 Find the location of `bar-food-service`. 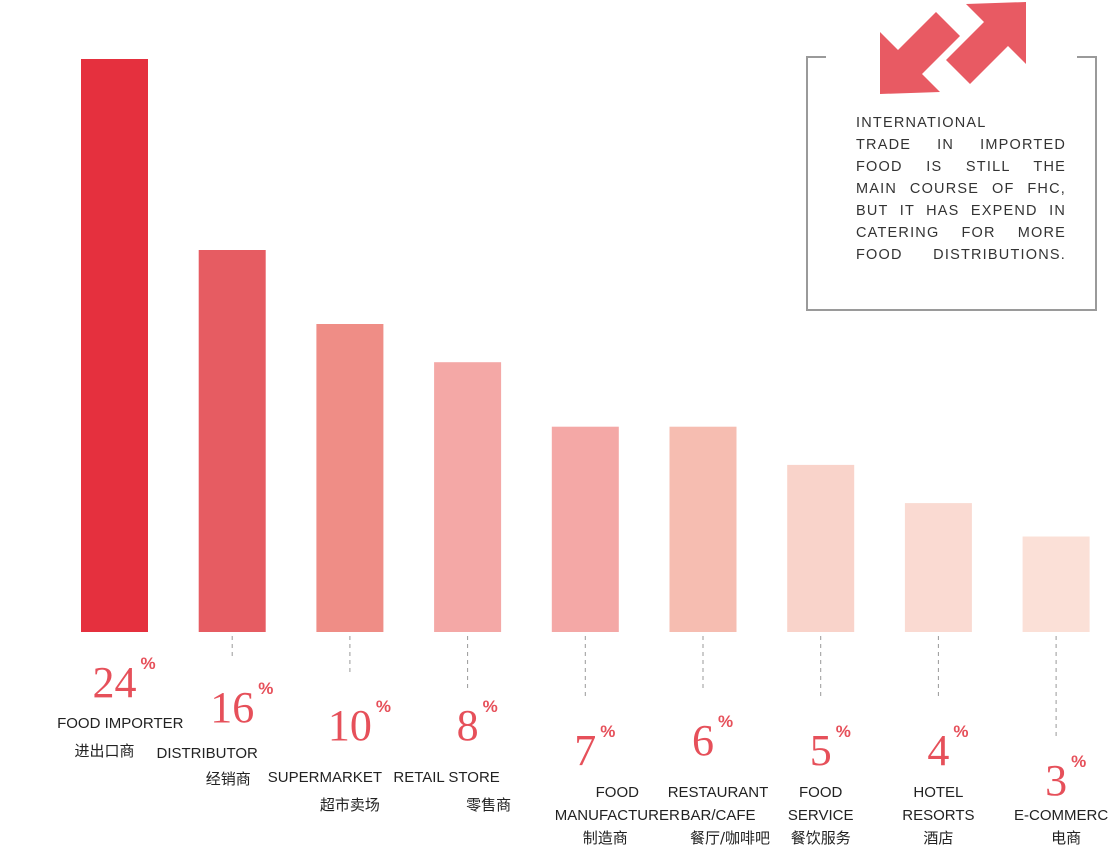

bar-food-service is located at coordinates (821, 548).